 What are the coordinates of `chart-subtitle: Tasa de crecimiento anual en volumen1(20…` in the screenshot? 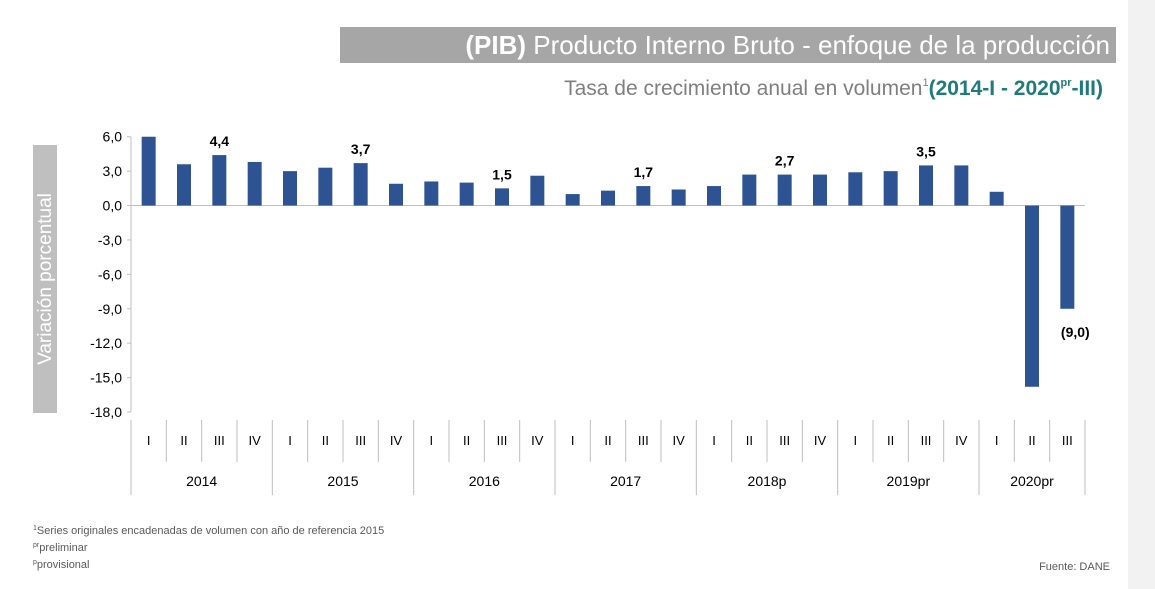 It's located at (833, 88).